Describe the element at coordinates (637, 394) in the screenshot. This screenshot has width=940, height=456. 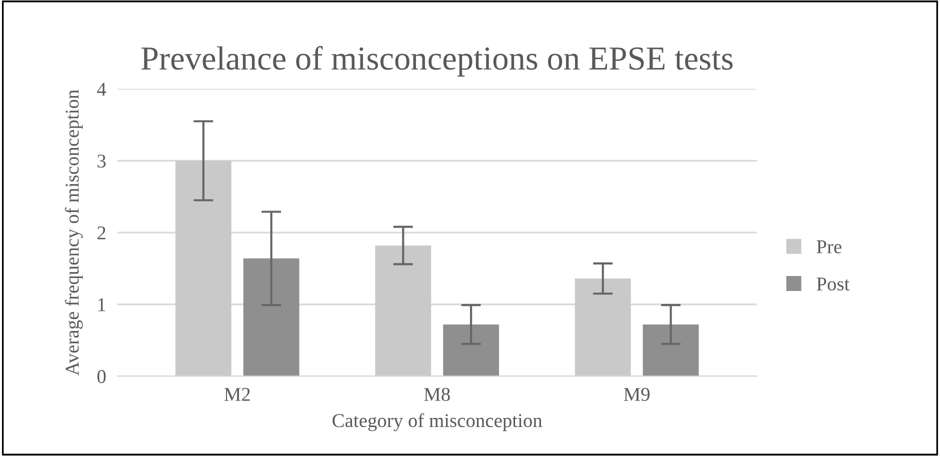
I see `x-tick-label: M9` at that location.